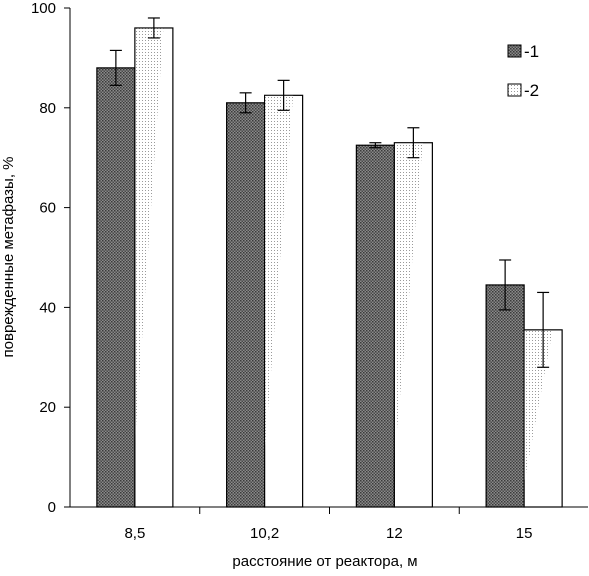  I want to click on x-tick-label: 8,5, so click(134, 533).